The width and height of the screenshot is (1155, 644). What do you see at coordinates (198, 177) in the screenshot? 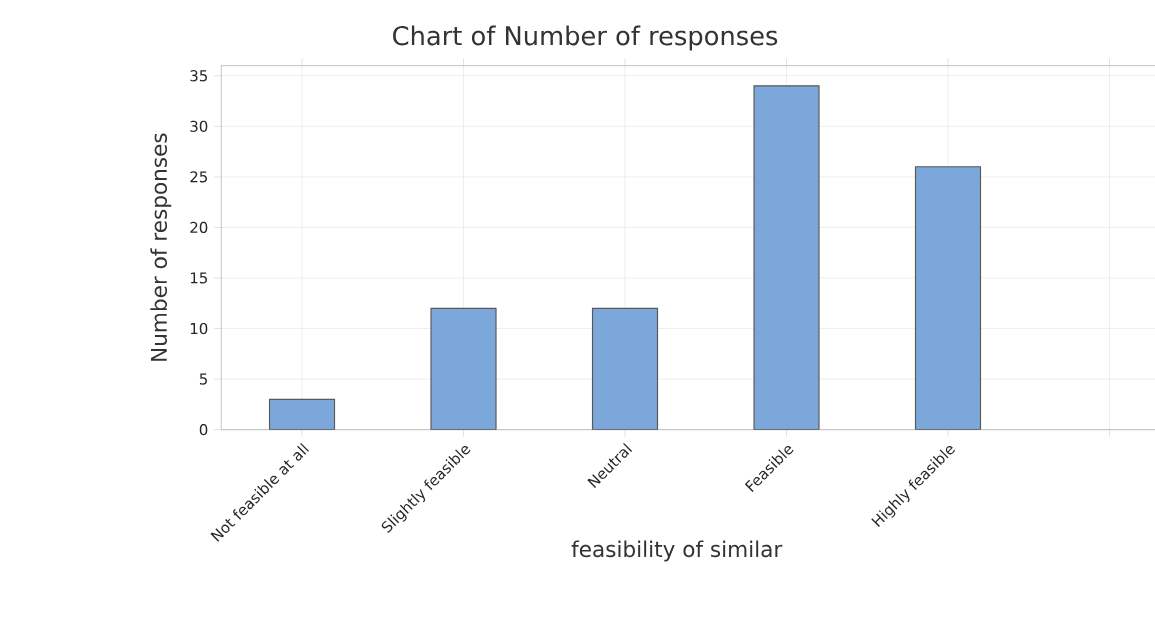
I see `y-tick-label: 25` at bounding box center [198, 177].